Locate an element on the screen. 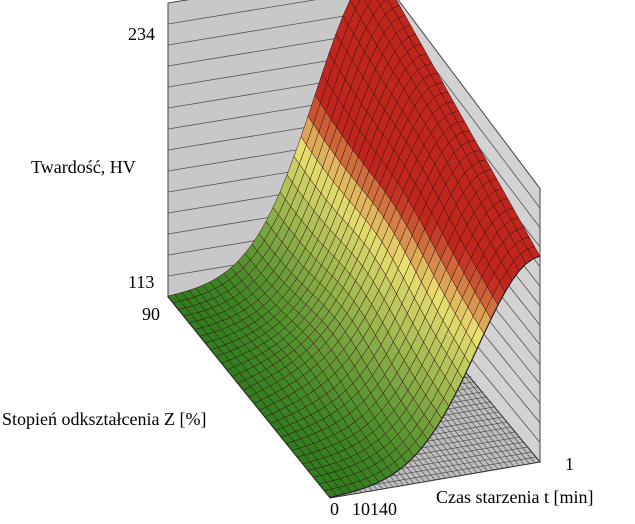 The width and height of the screenshot is (635, 524). y-tick-max: 90 is located at coordinates (151, 314).